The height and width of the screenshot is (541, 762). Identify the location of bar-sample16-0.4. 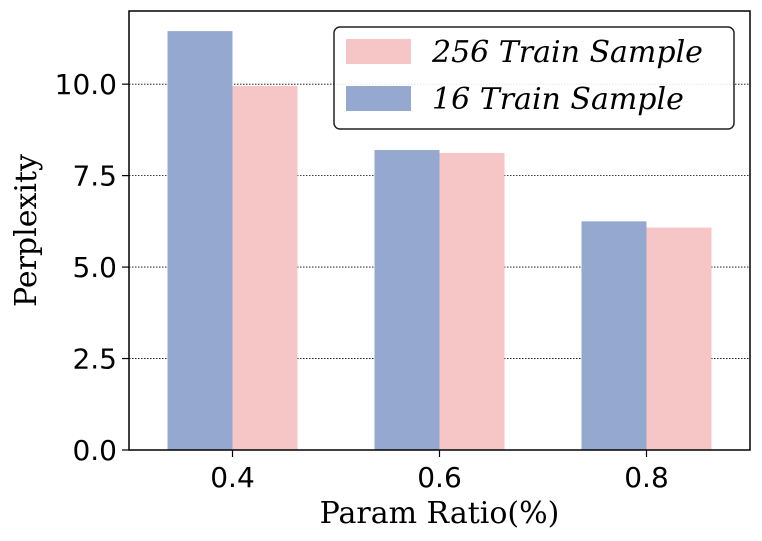
(200, 241).